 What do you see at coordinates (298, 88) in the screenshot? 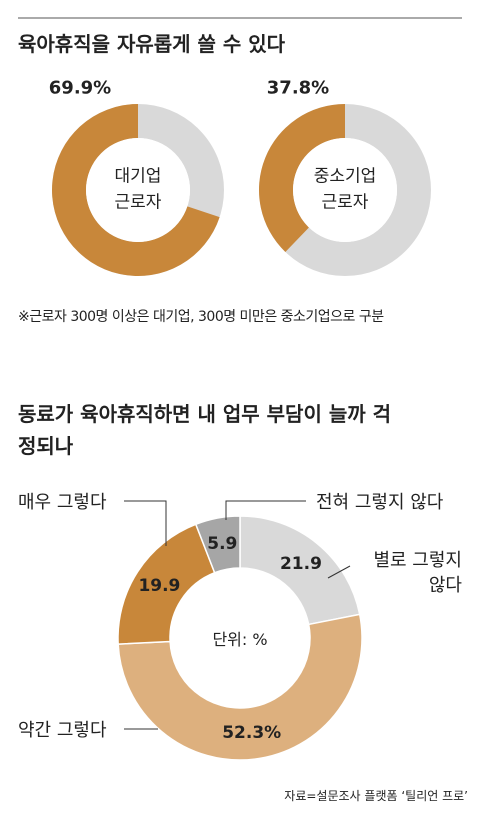
I see `value-label: 37.8%` at bounding box center [298, 88].